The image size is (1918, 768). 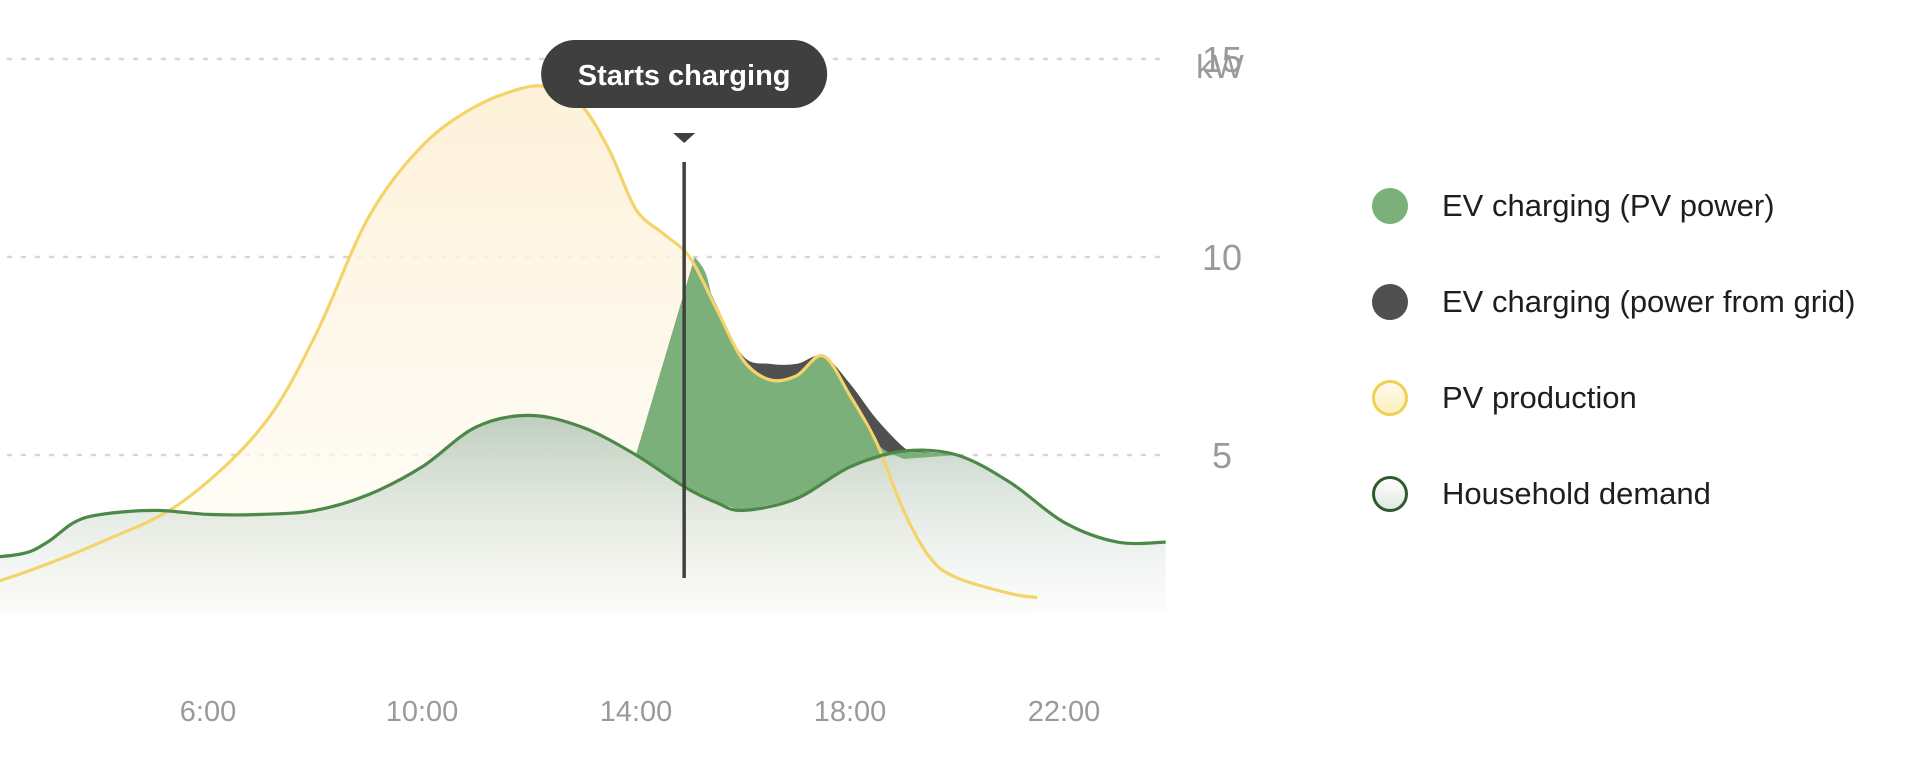 I want to click on legend-item: Household demand, so click(x=1614, y=494).